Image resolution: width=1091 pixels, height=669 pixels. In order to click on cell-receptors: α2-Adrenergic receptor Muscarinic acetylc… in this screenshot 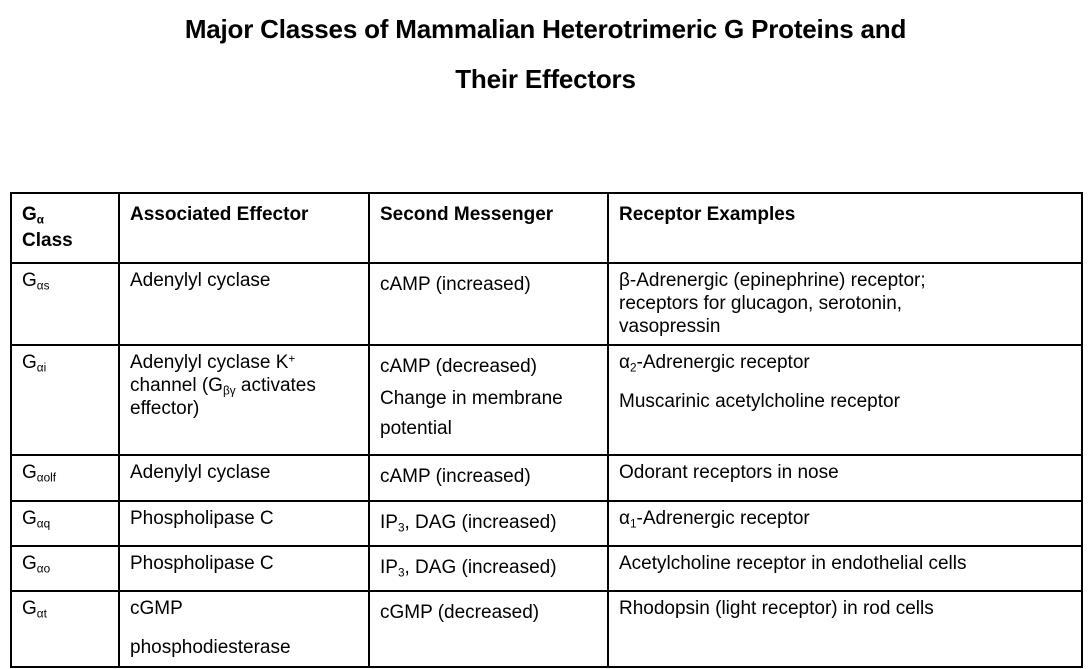, I will do `click(845, 400)`.